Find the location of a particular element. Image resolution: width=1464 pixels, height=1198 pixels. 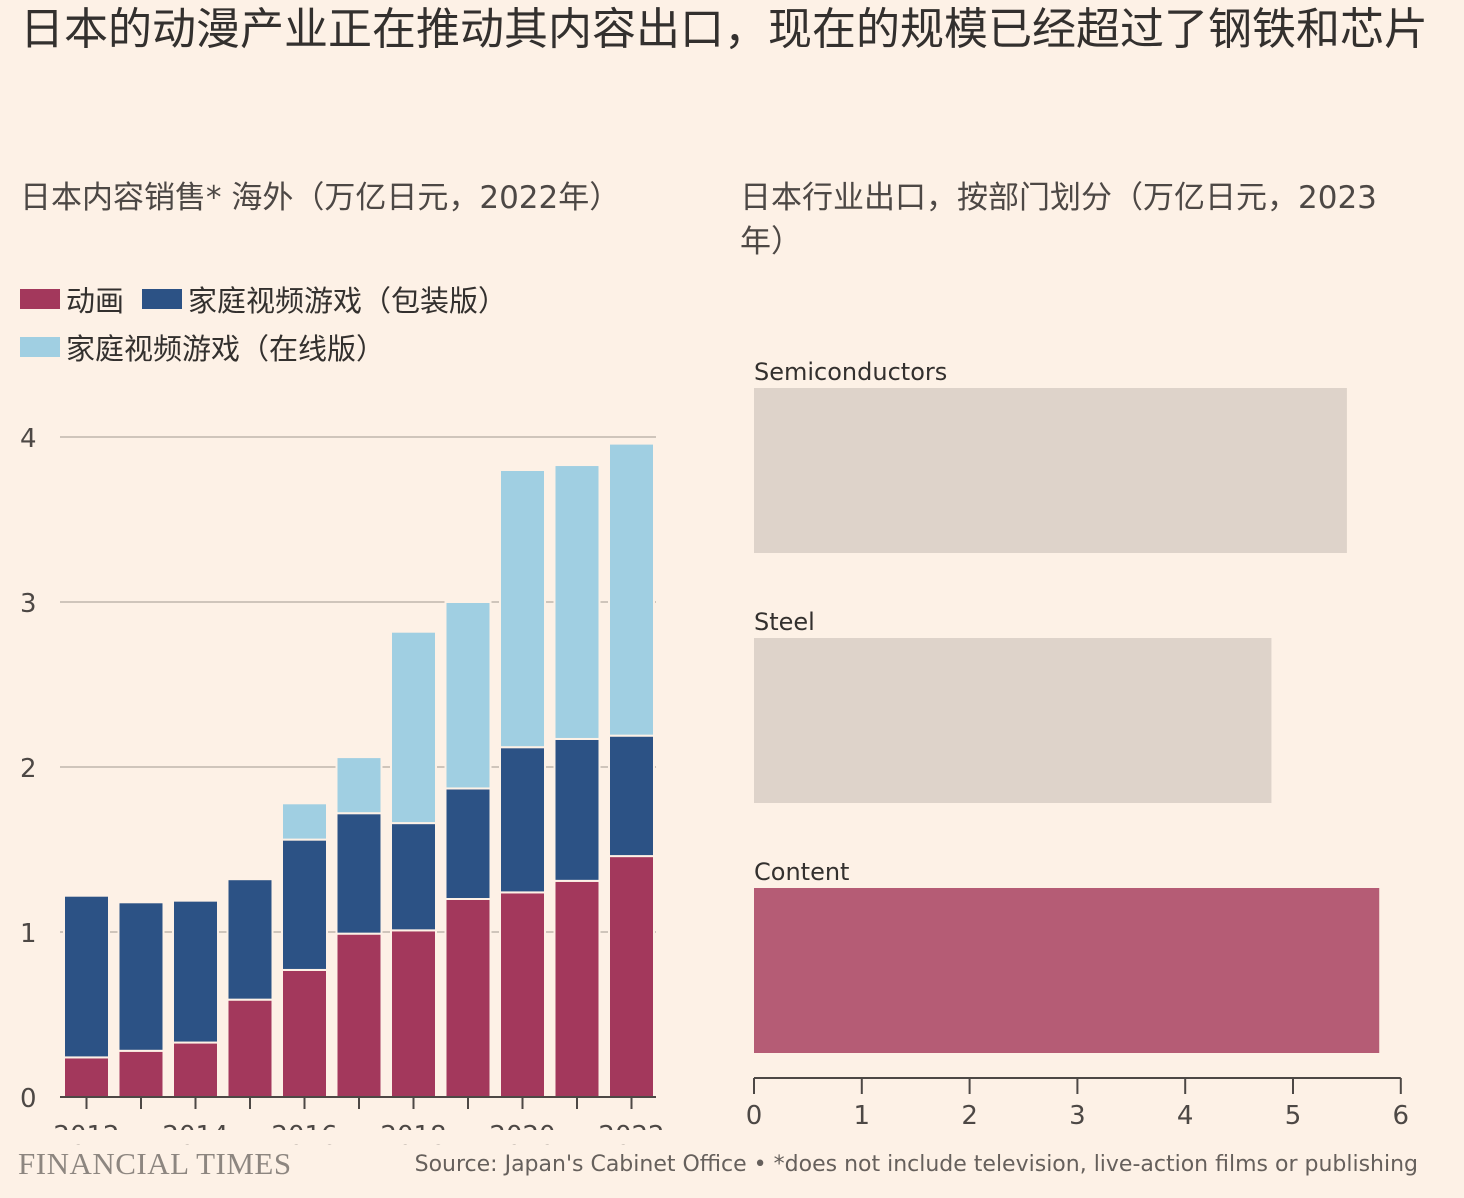

x-tick-label: 1 is located at coordinates (862, 1116).